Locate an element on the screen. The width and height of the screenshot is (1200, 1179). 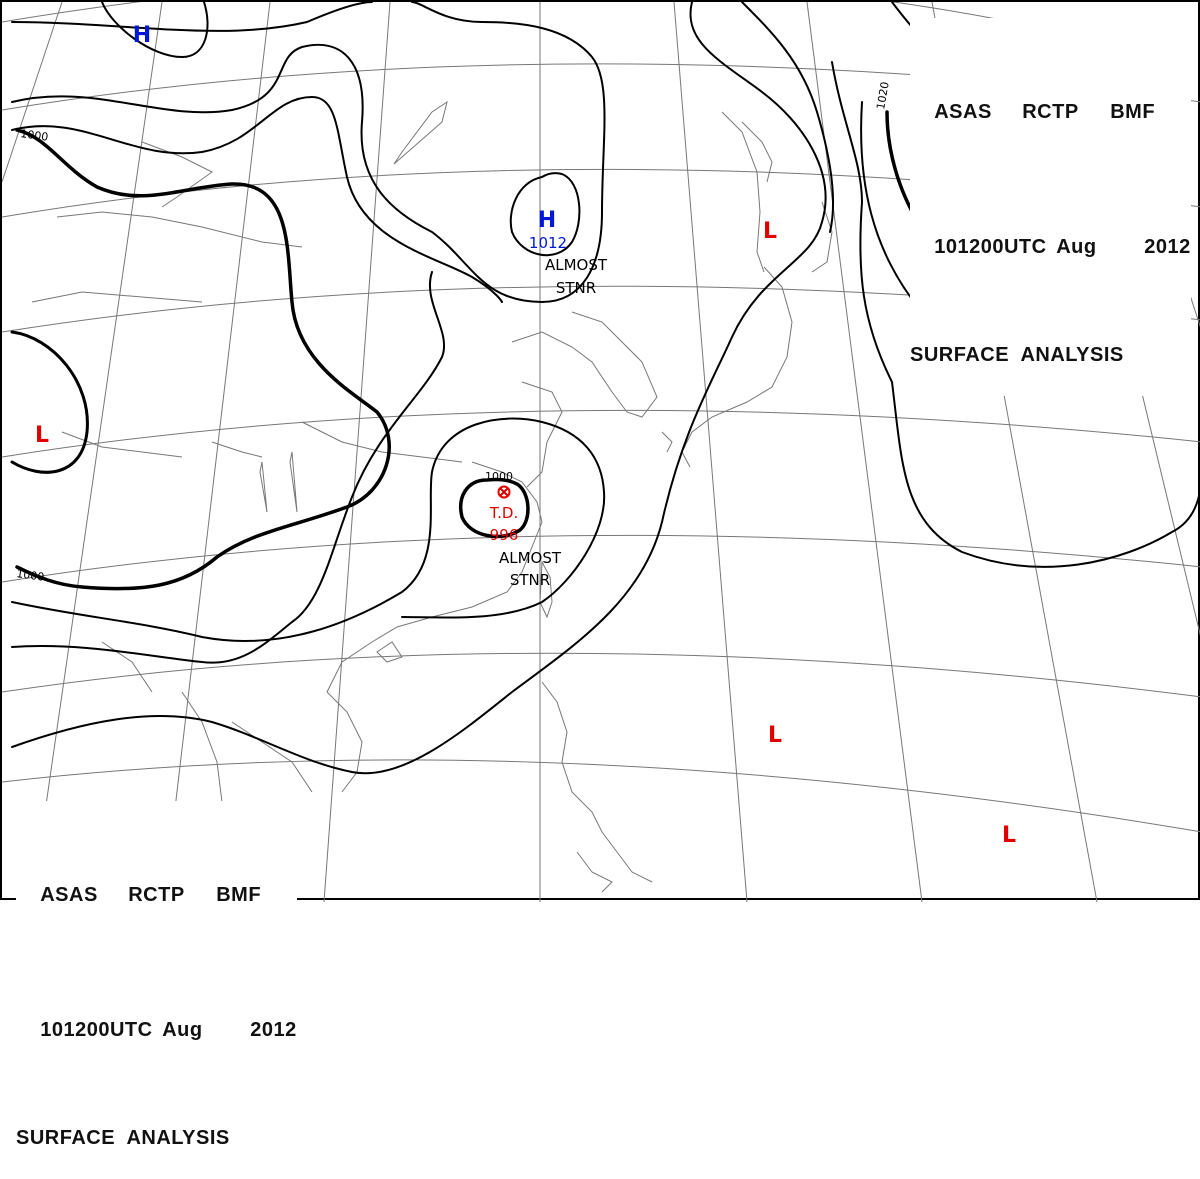
isobar-middle-large is located at coordinates (308, 529).